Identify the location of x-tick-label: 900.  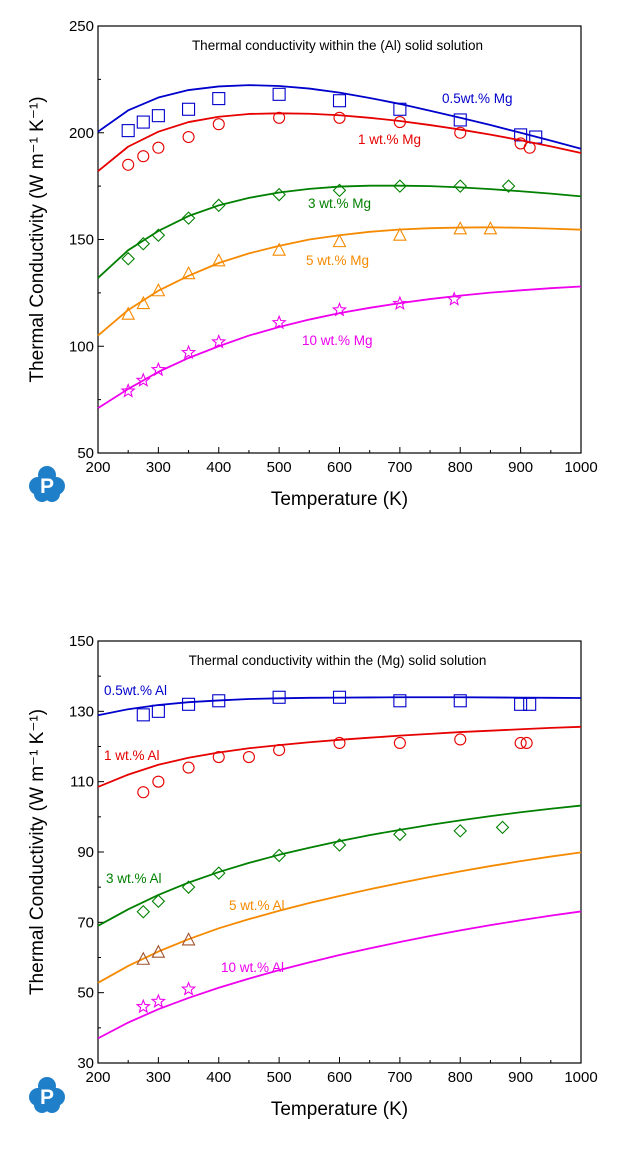
(520, 467).